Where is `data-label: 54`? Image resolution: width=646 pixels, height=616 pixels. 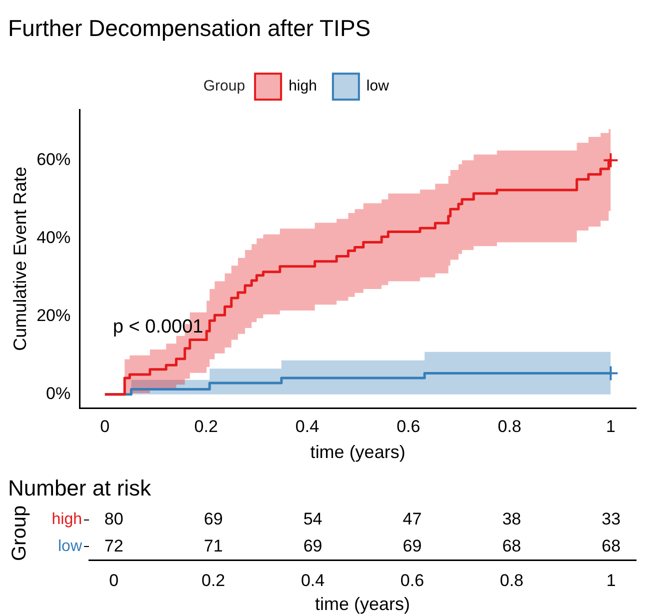 data-label: 54 is located at coordinates (312, 518).